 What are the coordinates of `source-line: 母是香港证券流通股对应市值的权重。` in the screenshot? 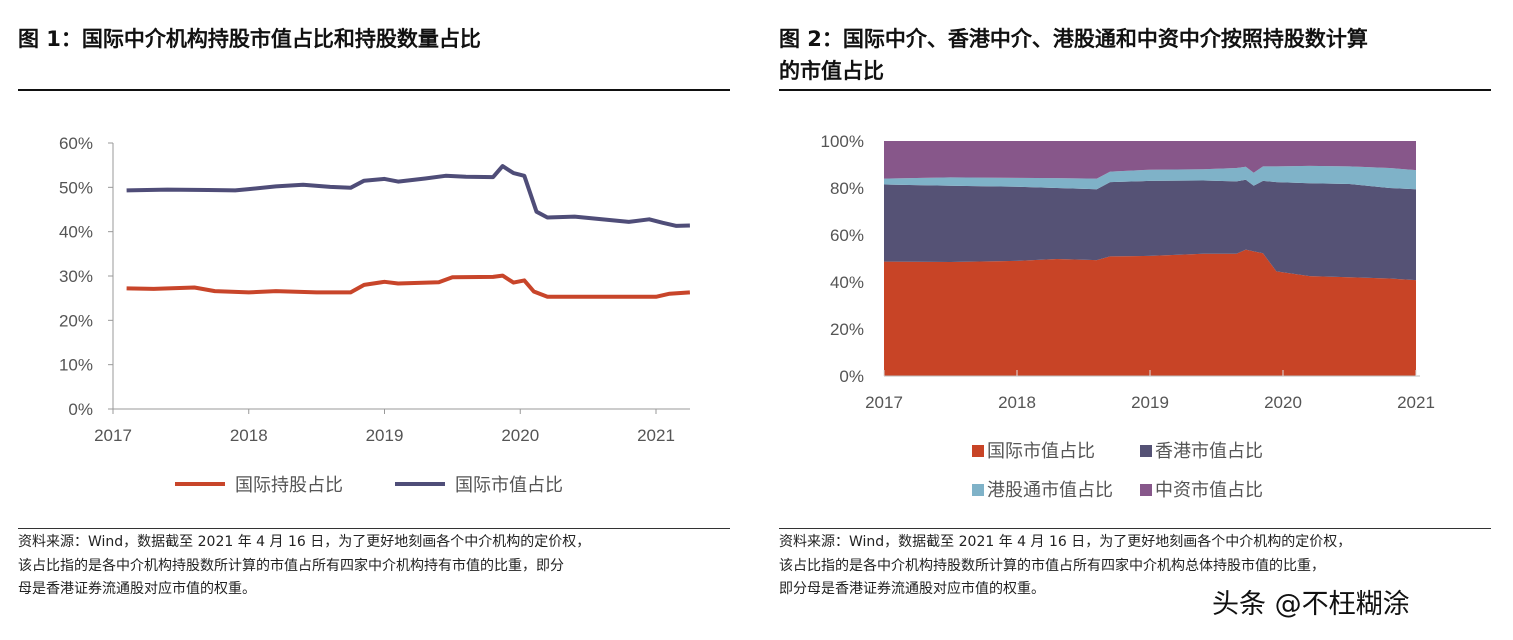 It's located at (137, 589).